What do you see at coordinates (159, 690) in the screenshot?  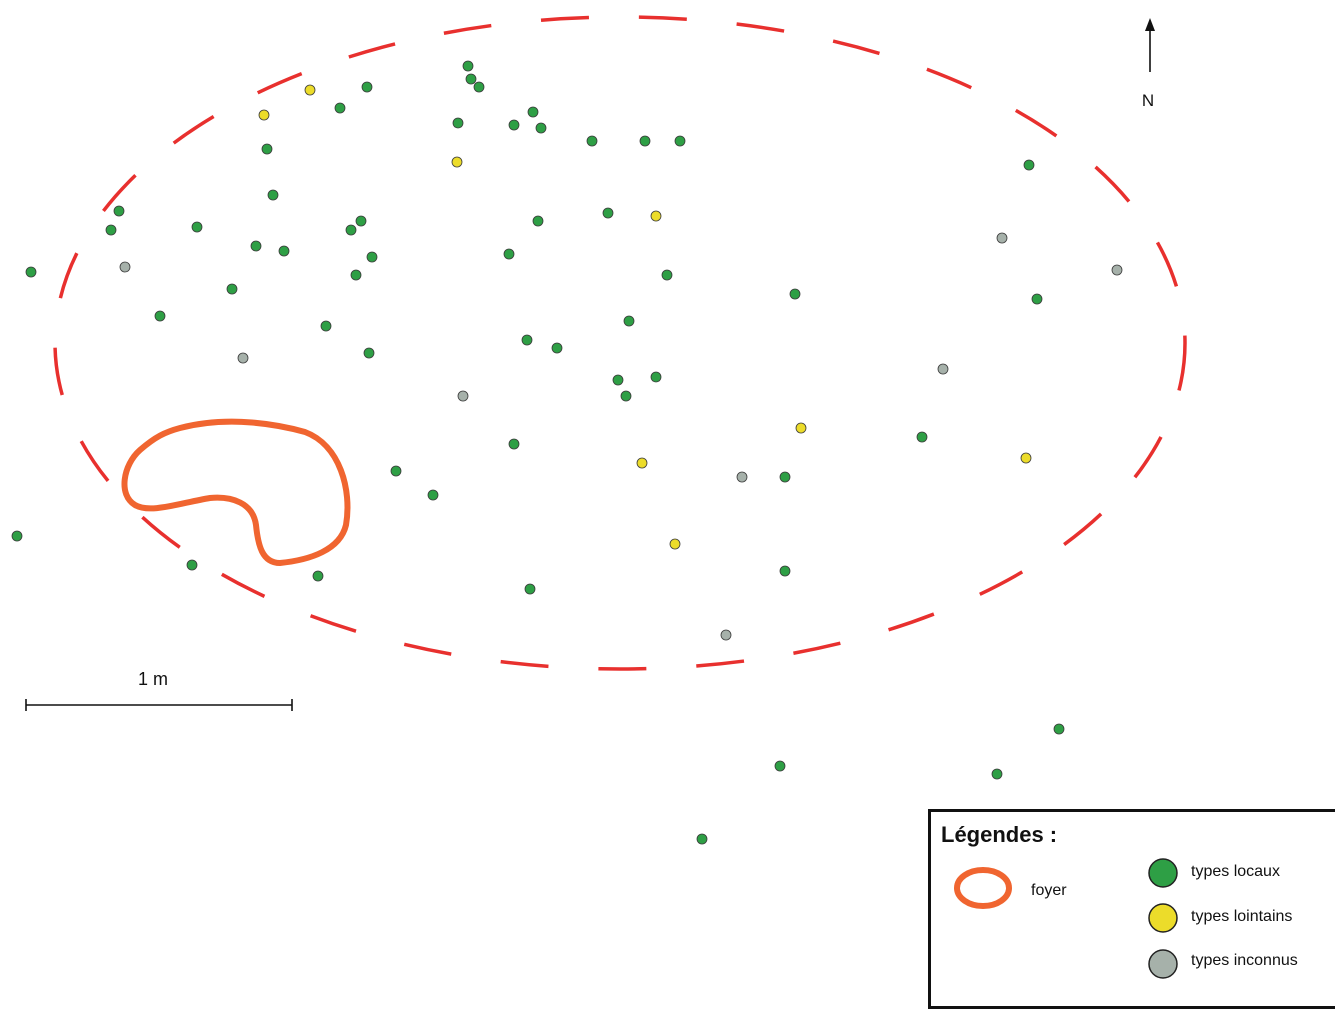 I see `scale-bar: 1 m` at bounding box center [159, 690].